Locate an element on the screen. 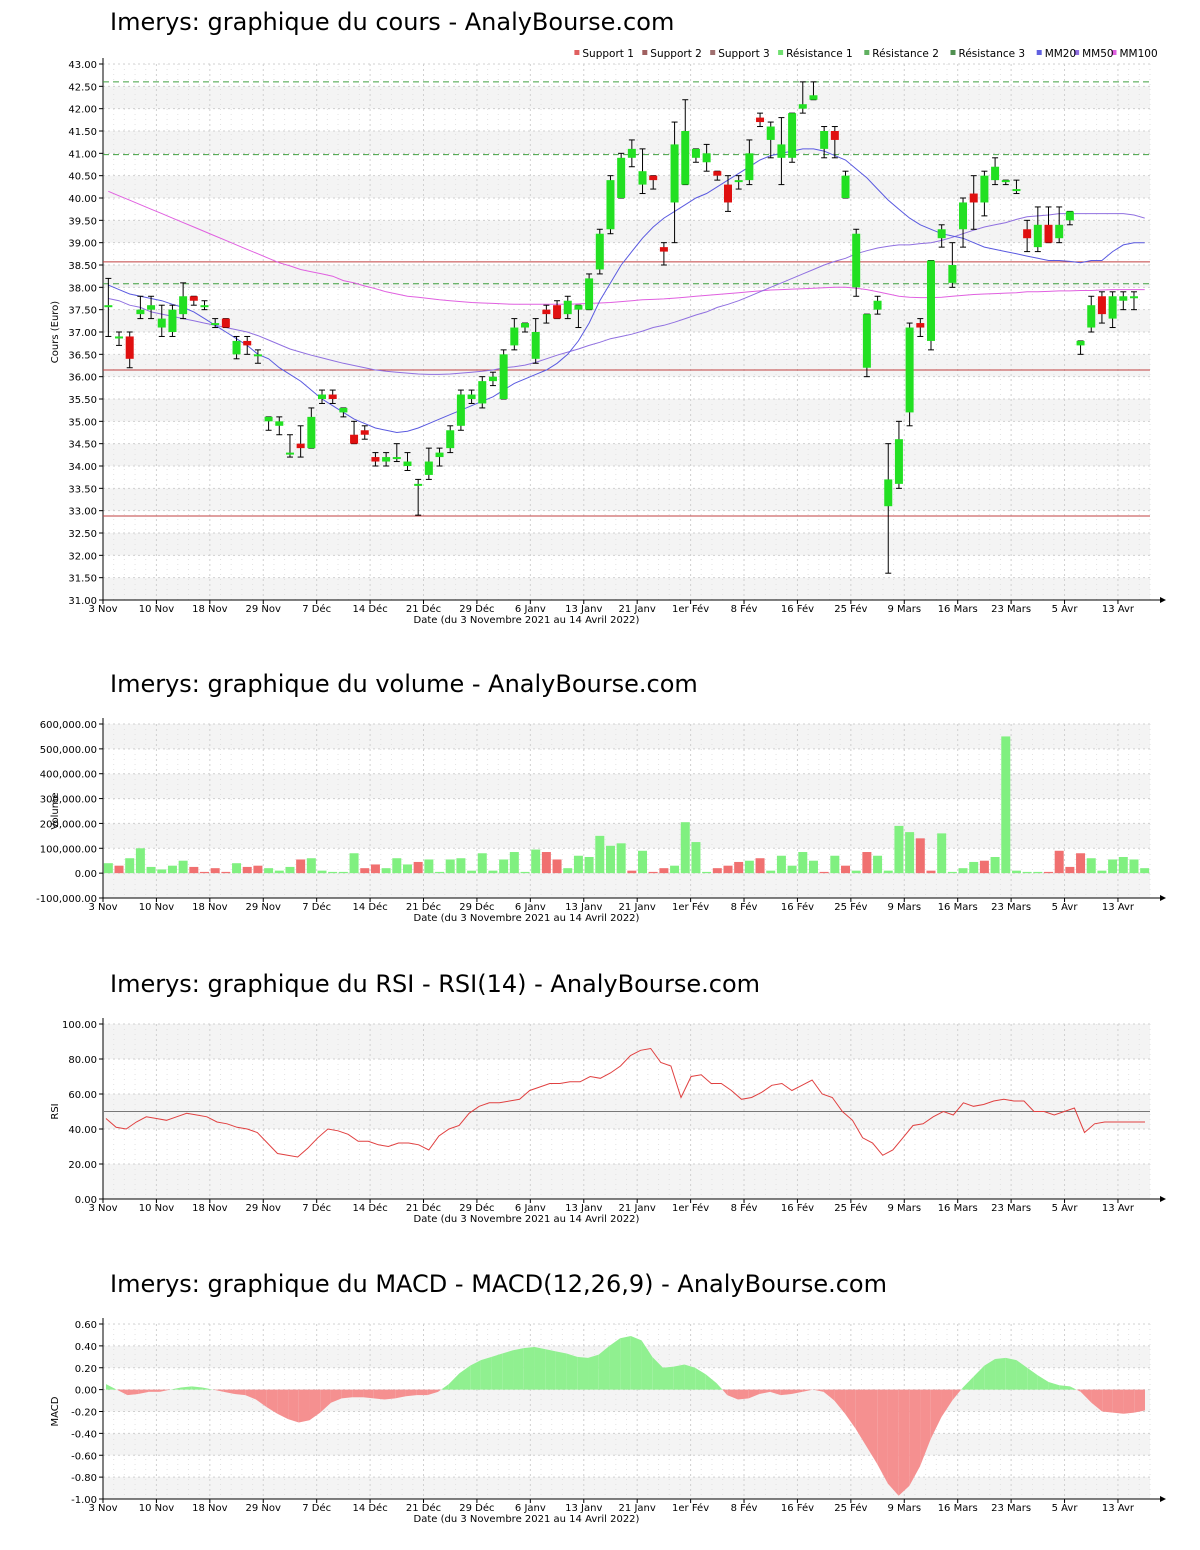 The image size is (1200, 1550). price-y-tick-label: 39.00 is located at coordinates (82, 244).